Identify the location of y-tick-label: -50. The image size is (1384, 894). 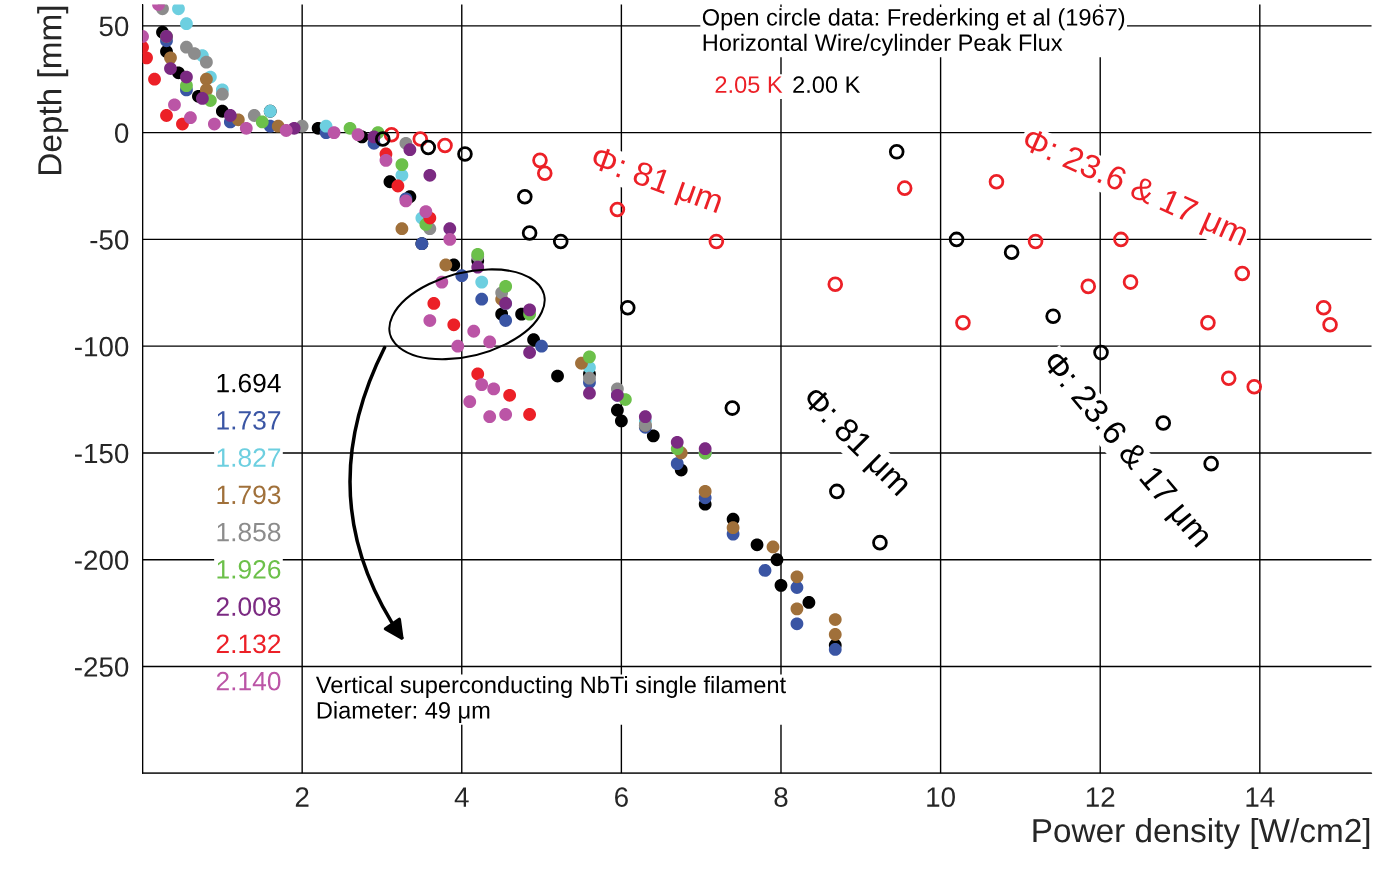
(109, 240).